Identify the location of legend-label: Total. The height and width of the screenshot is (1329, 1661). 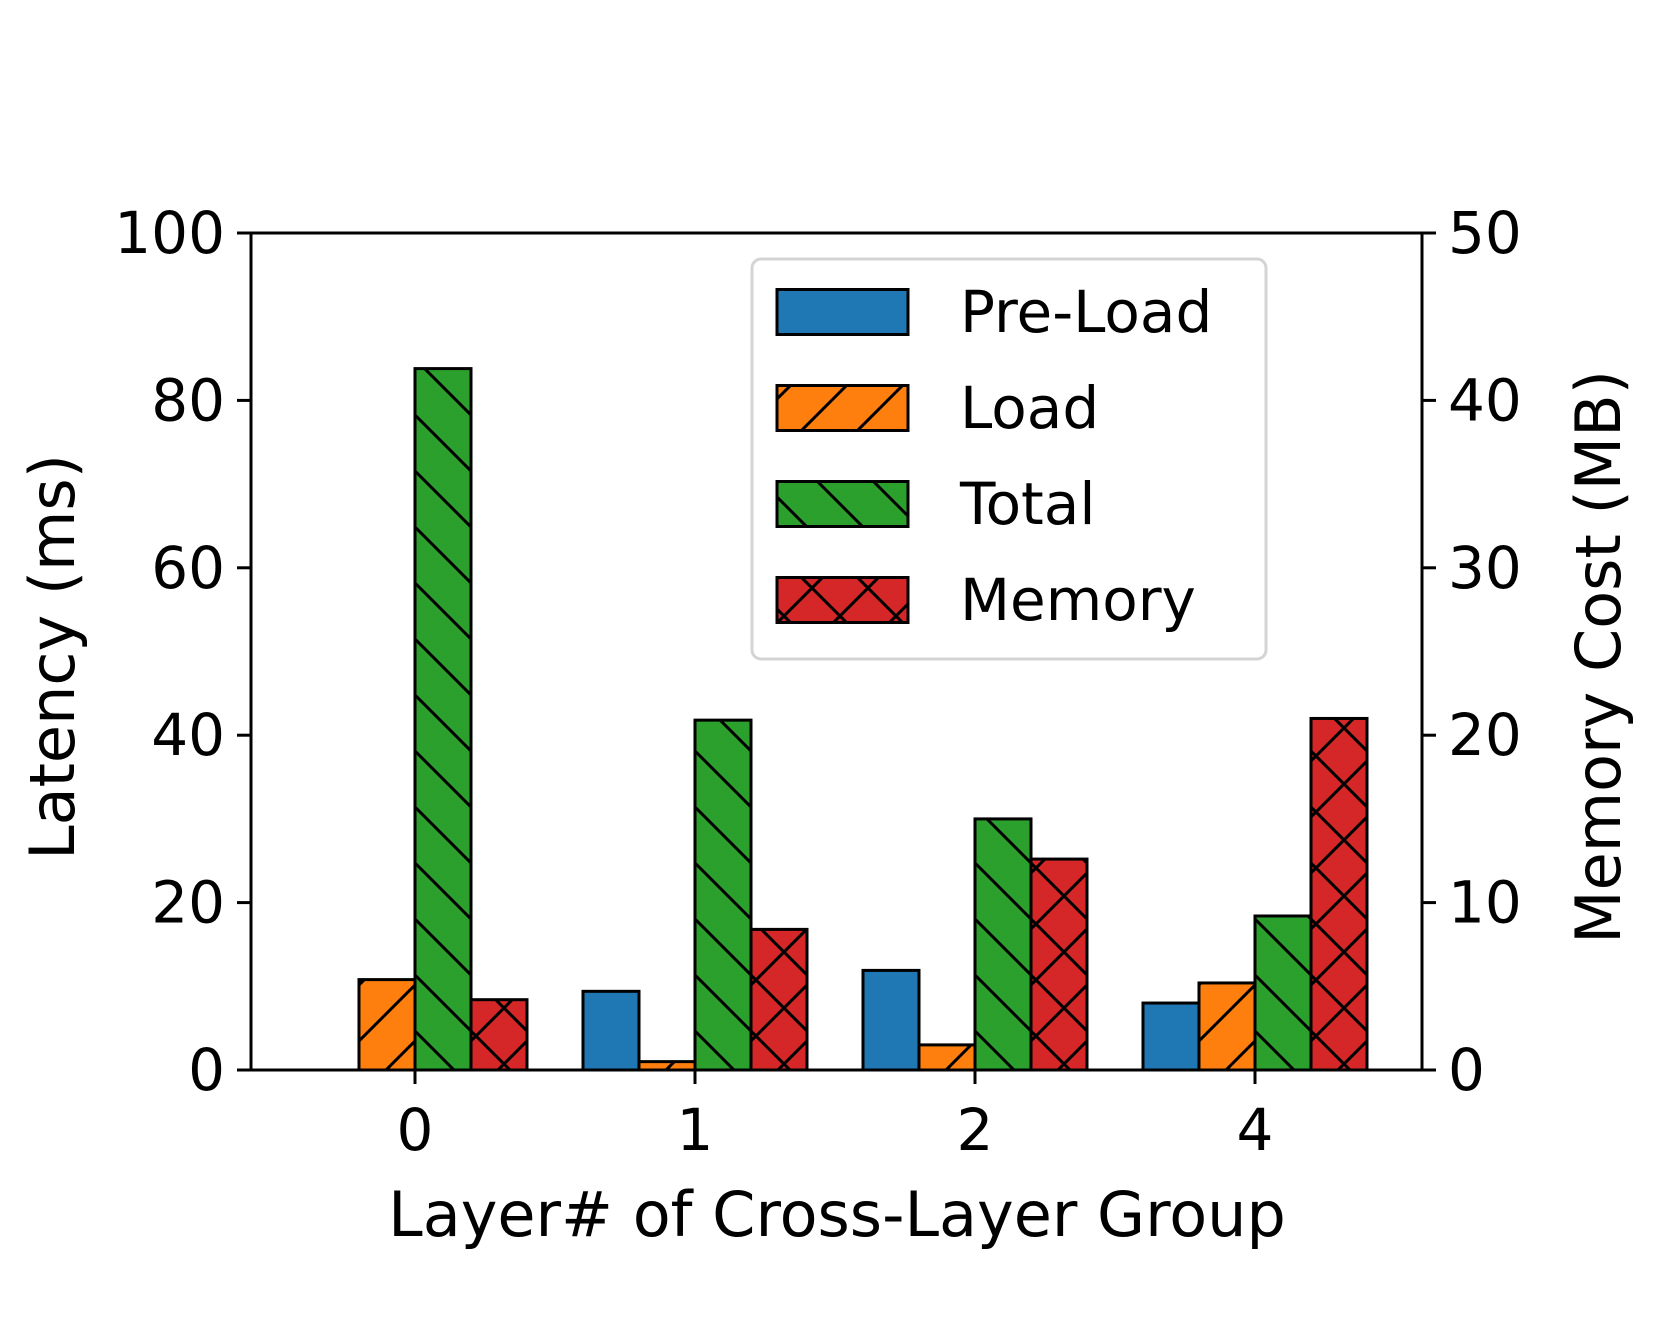
(1027, 504).